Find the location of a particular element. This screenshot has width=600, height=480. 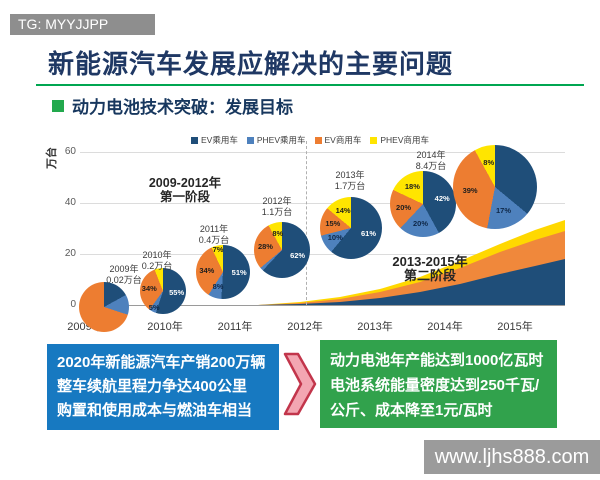

y-tick-label: 40 is located at coordinates (70, 202).